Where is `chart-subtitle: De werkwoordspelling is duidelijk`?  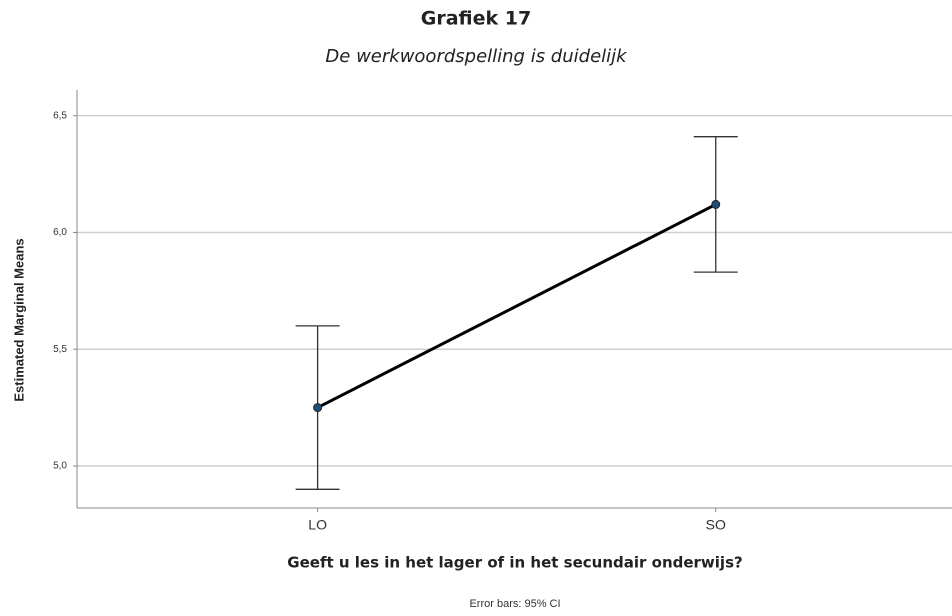 chart-subtitle: De werkwoordspelling is duidelijk is located at coordinates (476, 56).